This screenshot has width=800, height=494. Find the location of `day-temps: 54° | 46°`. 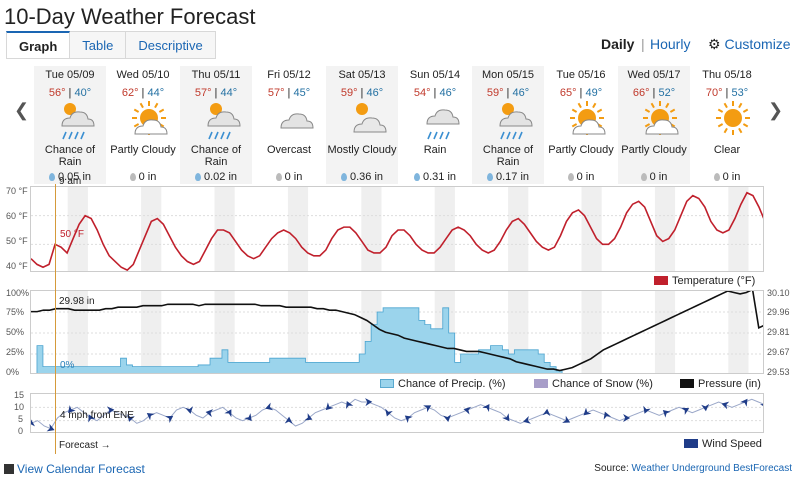

day-temps: 54° | 46° is located at coordinates (435, 93).